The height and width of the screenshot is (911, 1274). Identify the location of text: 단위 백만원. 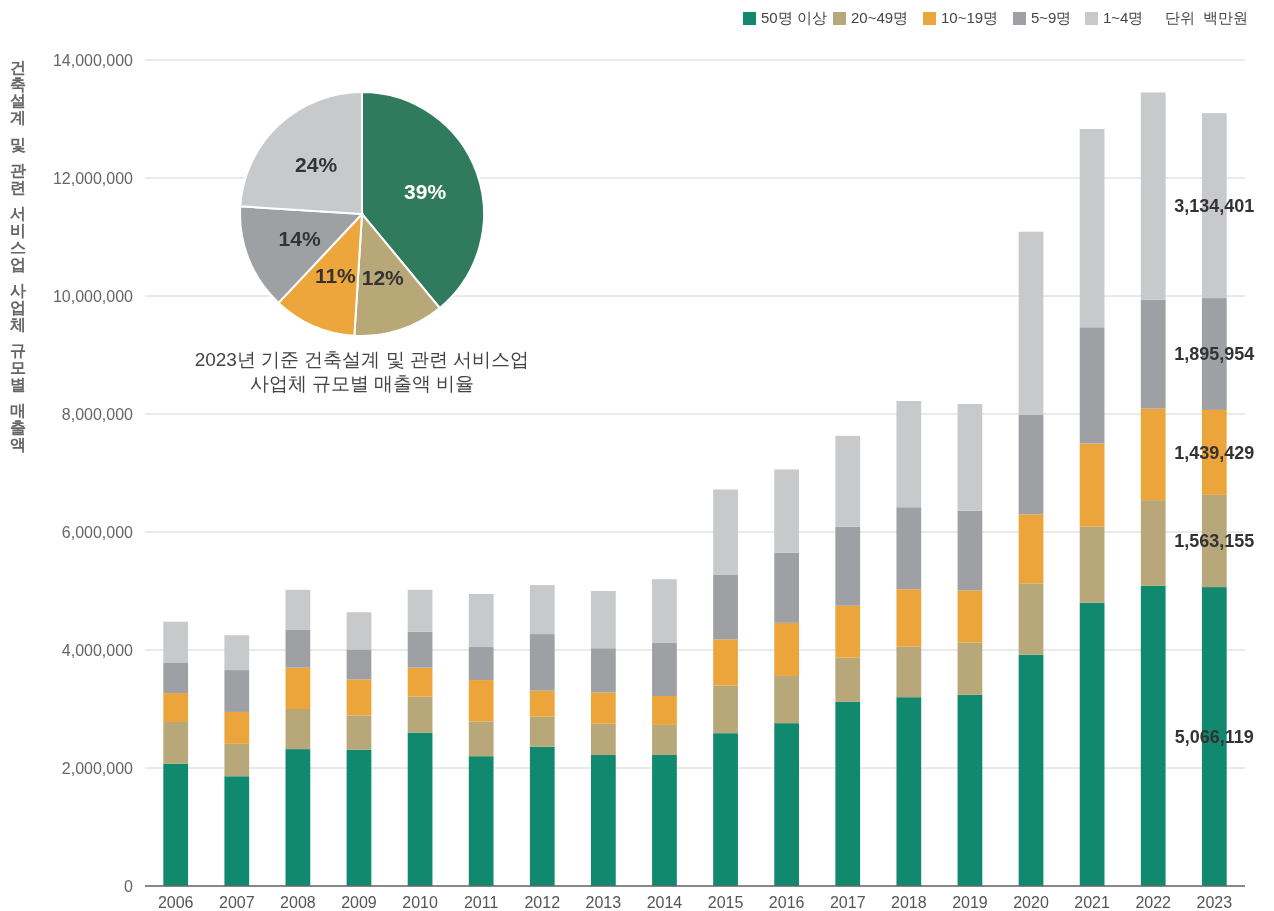
(1206, 18).